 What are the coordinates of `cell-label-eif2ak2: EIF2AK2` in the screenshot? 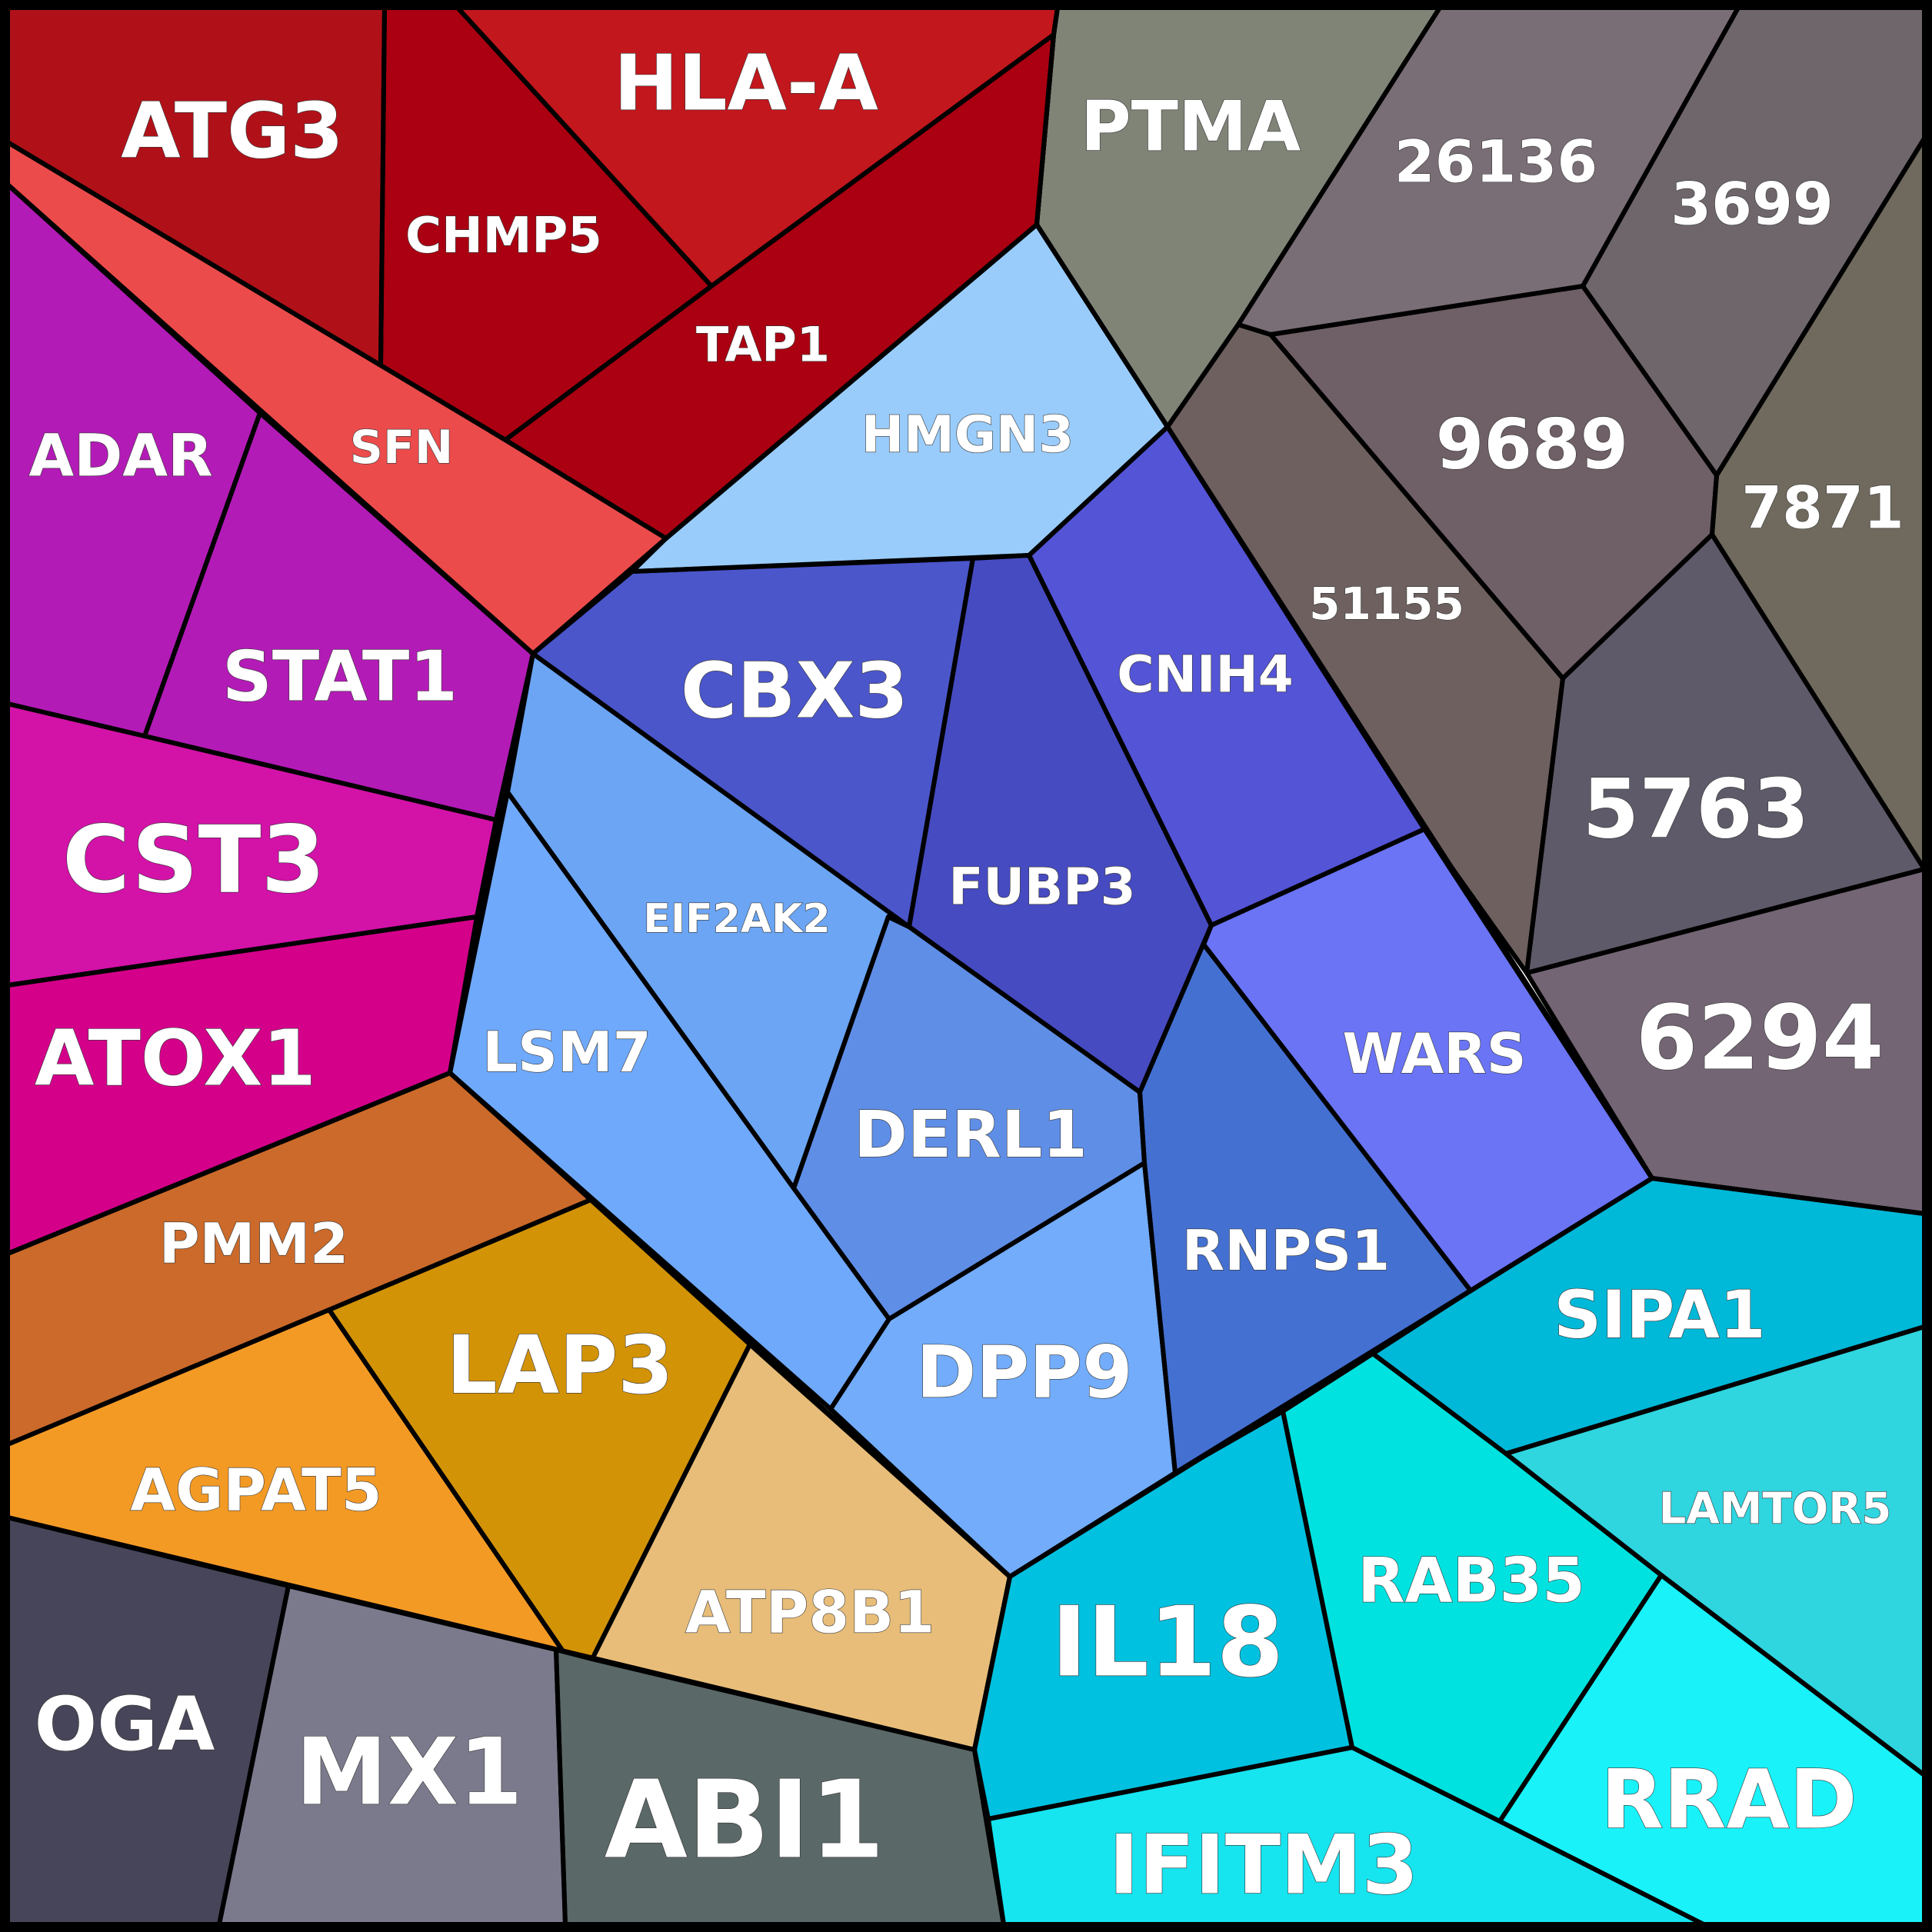 It's located at (736, 919).